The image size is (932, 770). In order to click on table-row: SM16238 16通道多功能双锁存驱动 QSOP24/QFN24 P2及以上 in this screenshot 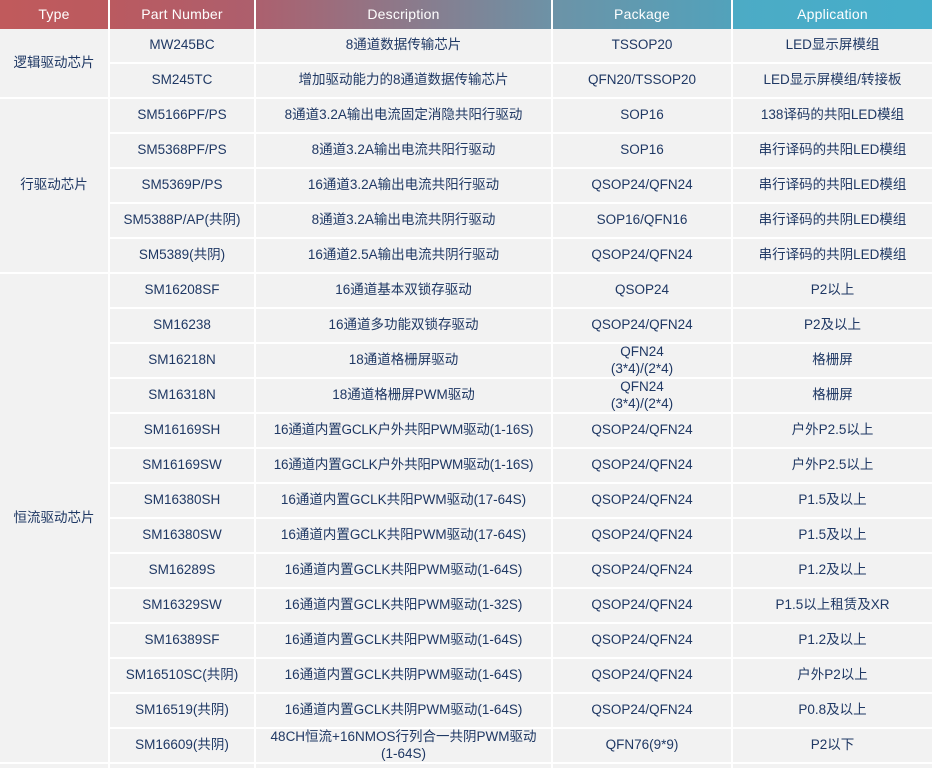, I will do `click(466, 326)`.